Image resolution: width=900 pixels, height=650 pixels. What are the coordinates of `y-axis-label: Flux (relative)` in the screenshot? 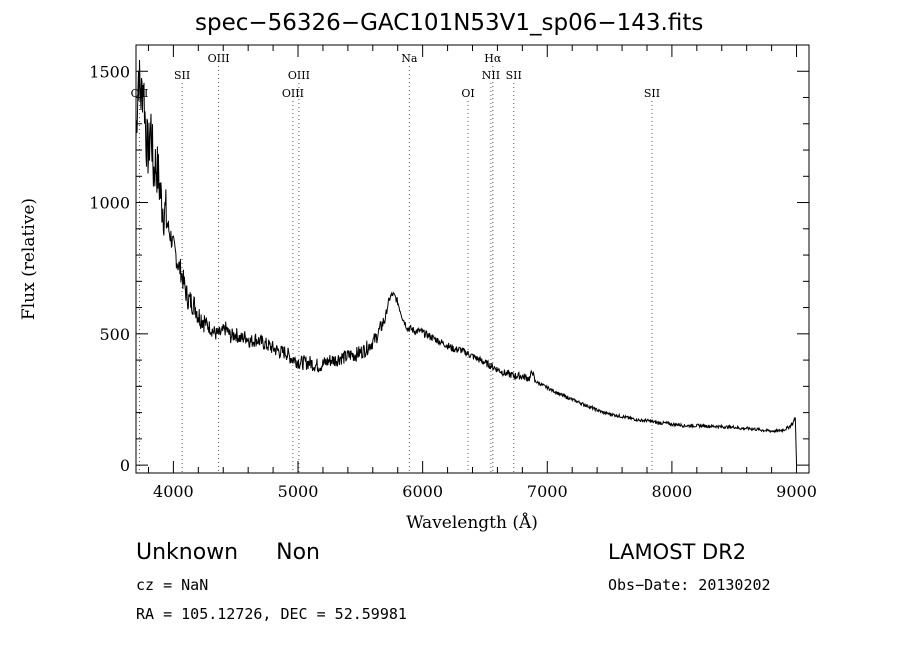 It's located at (29, 259).